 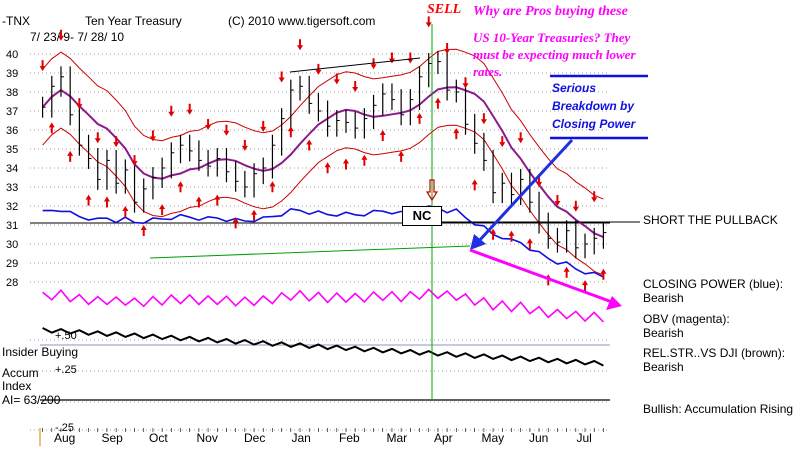 I want to click on y-tick-label: 28, so click(x=12, y=283).